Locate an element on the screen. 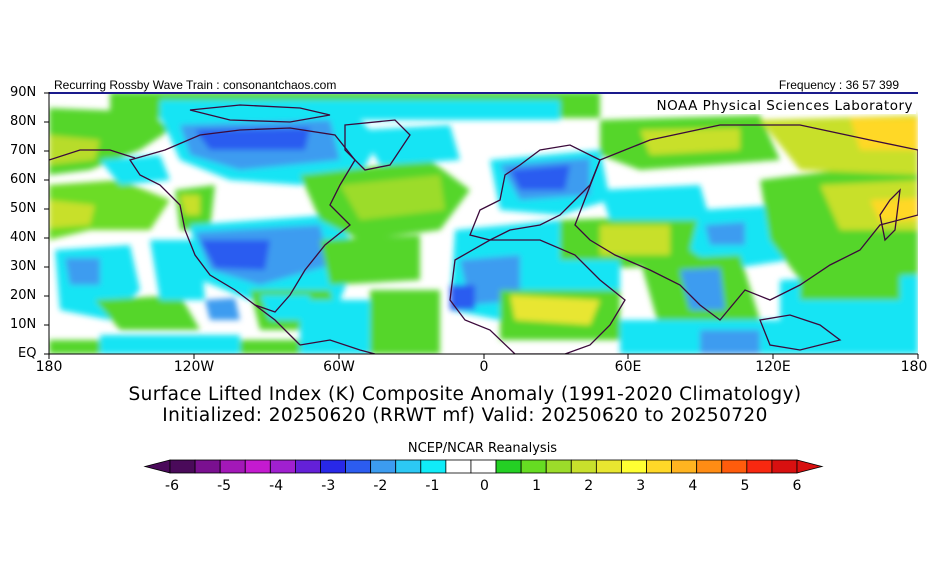 This screenshot has height=580, width=930. coastline-southeast-asia-islands is located at coordinates (800, 332).